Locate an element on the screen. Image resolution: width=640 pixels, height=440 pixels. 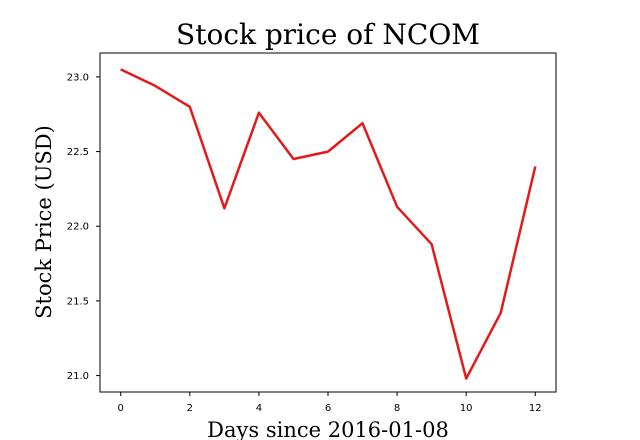
x-tick-label: 8 is located at coordinates (397, 408).